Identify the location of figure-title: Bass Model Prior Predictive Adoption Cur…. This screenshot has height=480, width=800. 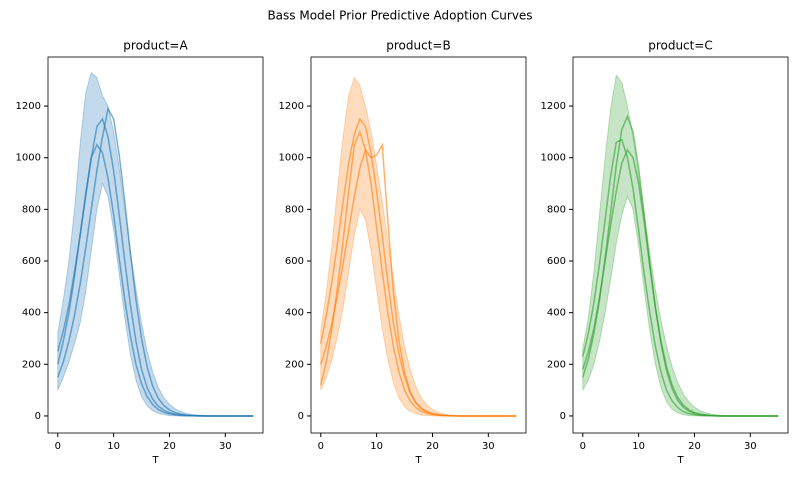
(399, 16).